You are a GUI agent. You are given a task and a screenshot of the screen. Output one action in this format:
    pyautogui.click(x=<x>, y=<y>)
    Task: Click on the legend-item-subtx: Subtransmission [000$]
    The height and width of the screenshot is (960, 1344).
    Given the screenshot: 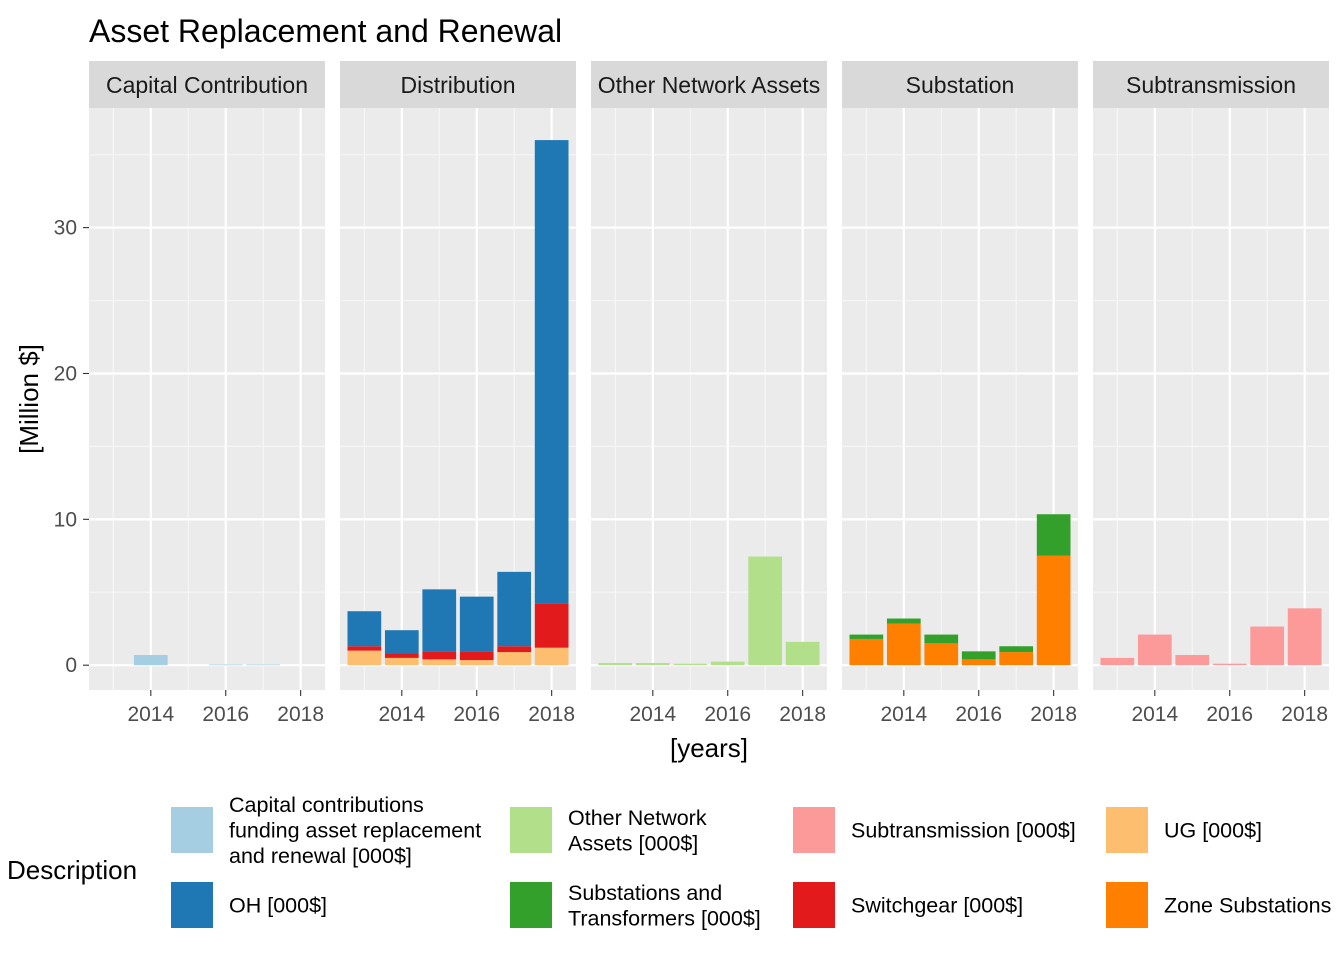 What is the action you would take?
    pyautogui.click(x=934, y=830)
    